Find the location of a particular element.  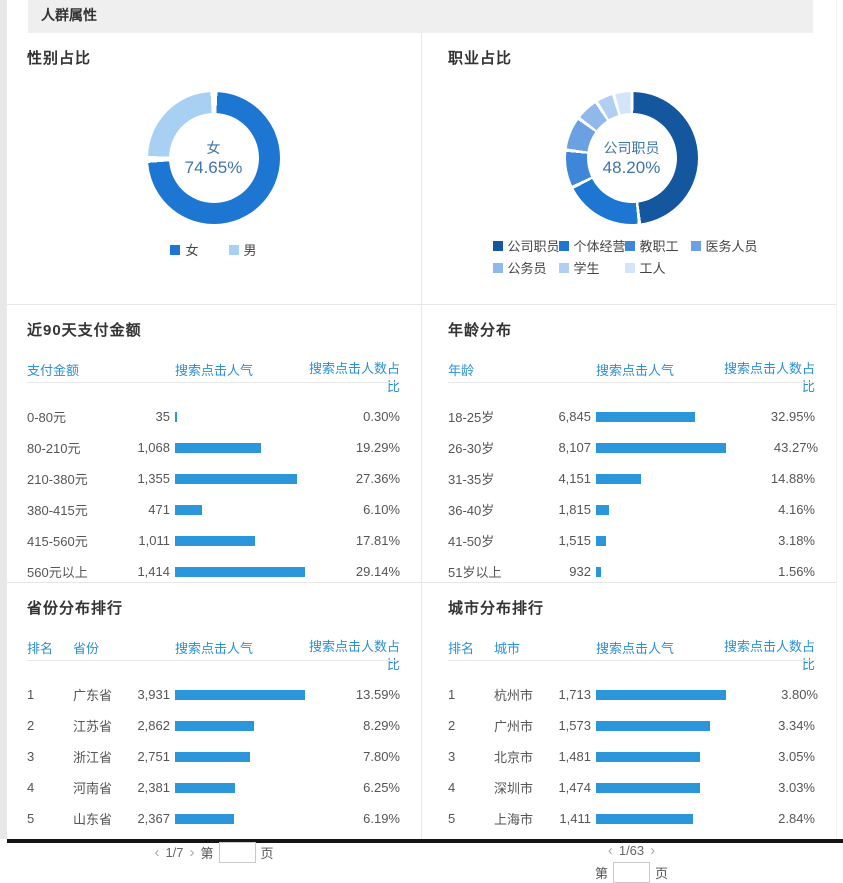

percent-cell: 6.10% is located at coordinates (381, 509).